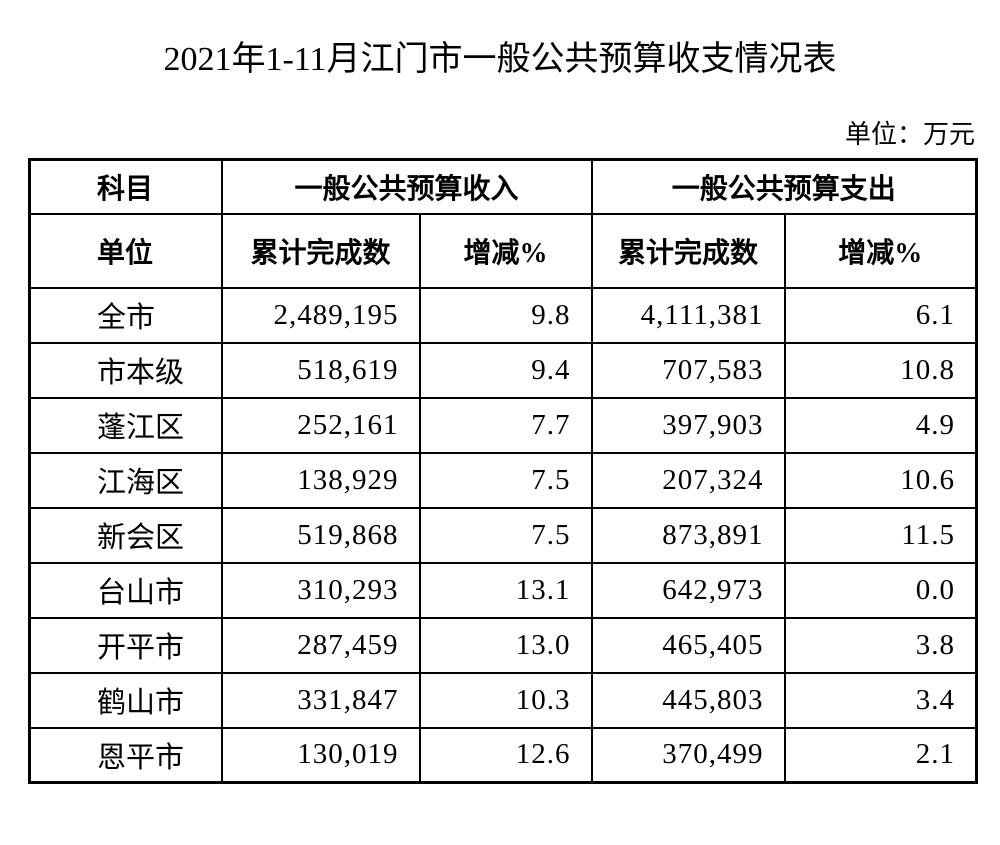 The image size is (1000, 845). I want to click on page-title: 2021年1-11月江门市一般公共预算收支情况表, so click(500, 59).